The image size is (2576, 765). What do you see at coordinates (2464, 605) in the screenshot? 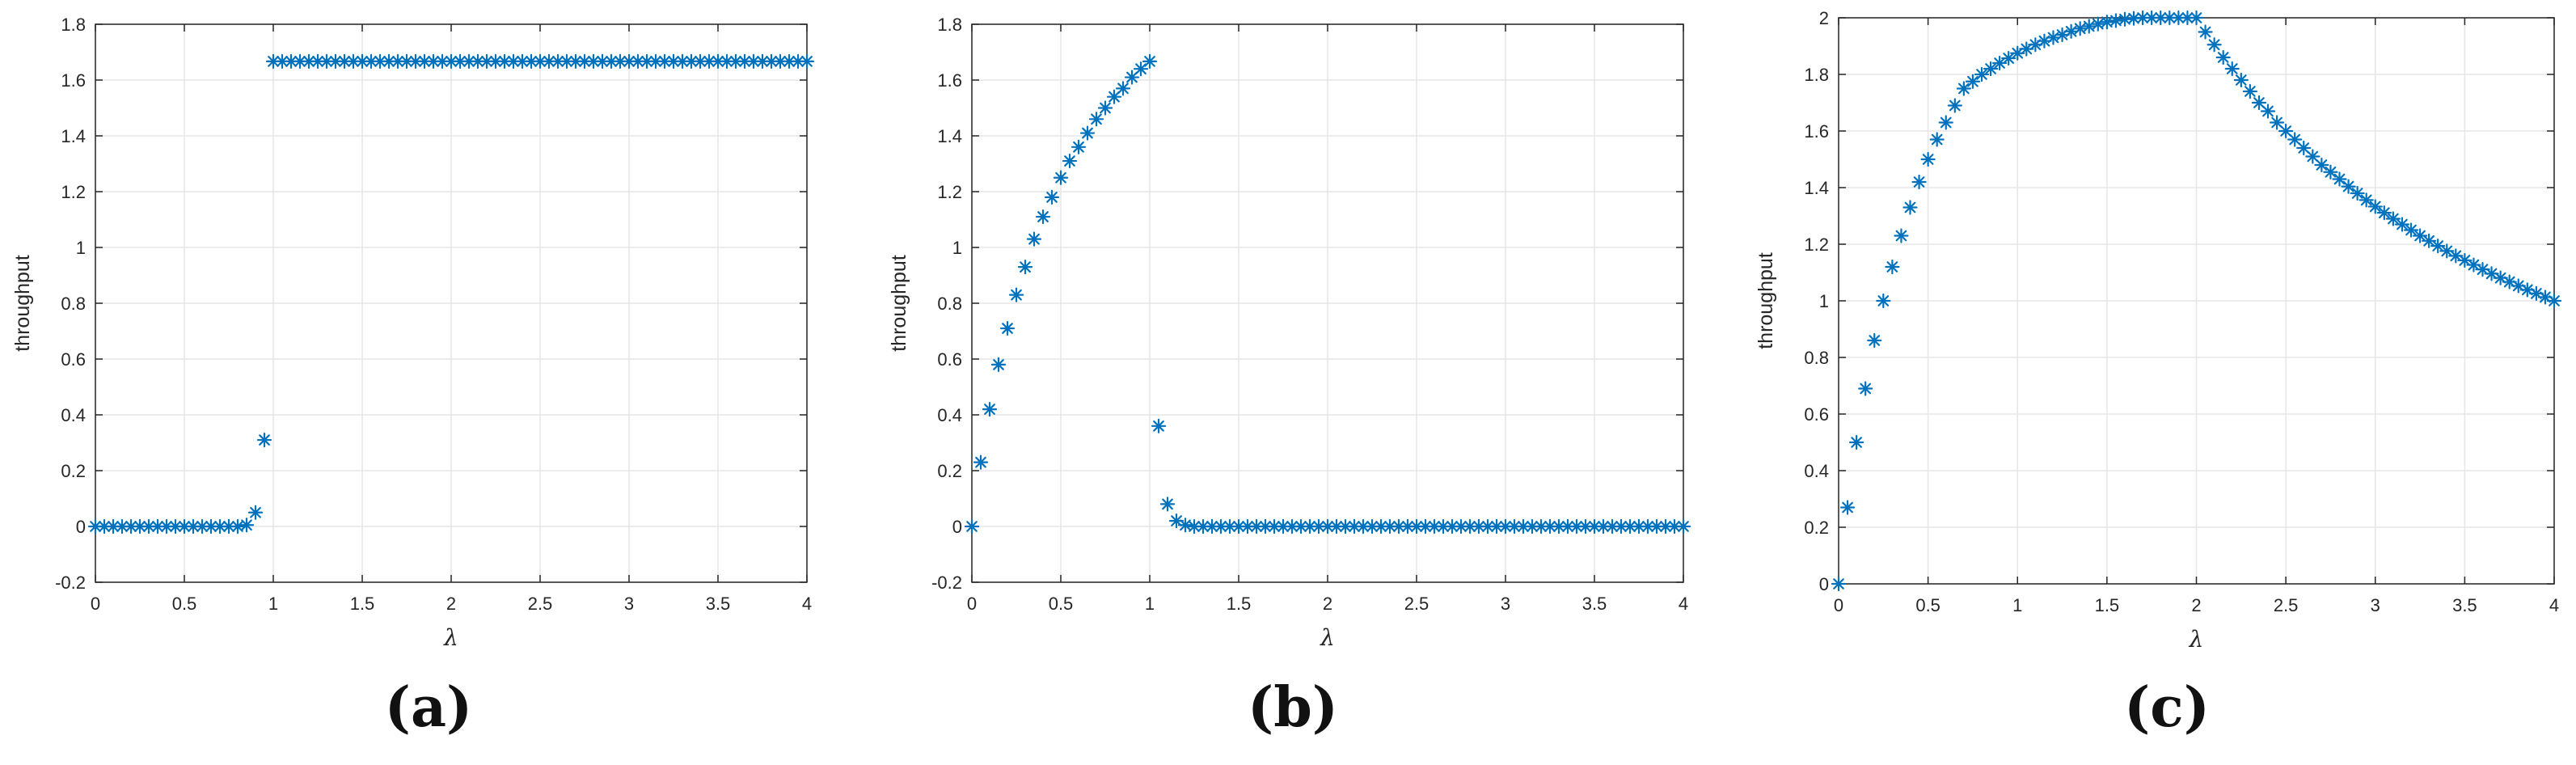
I see `x-tick-label: 3.5` at bounding box center [2464, 605].